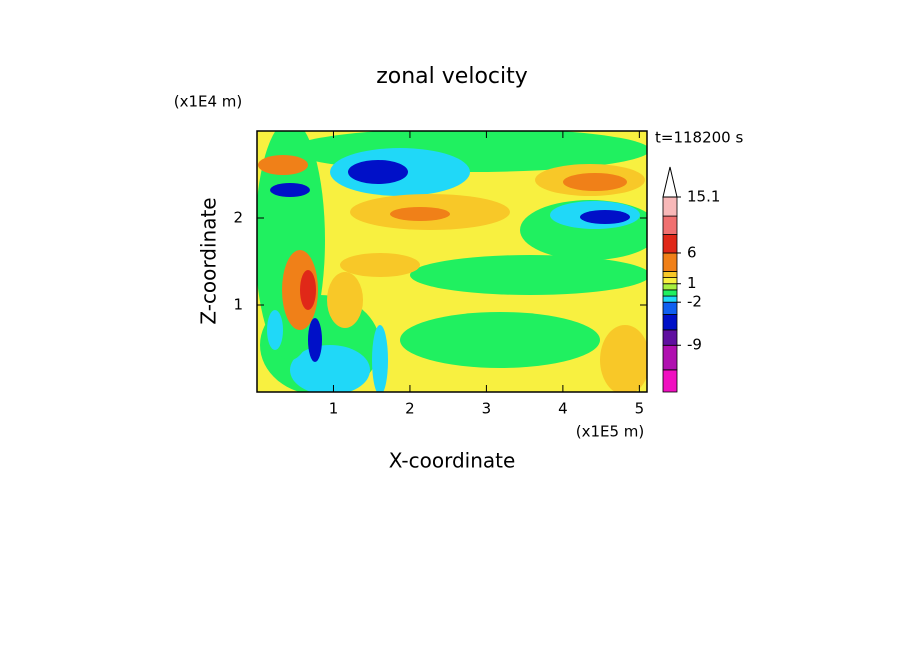 Image resolution: width=904 pixels, height=654 pixels. Describe the element at coordinates (487, 409) in the screenshot. I see `x-tick-label: 3` at that location.